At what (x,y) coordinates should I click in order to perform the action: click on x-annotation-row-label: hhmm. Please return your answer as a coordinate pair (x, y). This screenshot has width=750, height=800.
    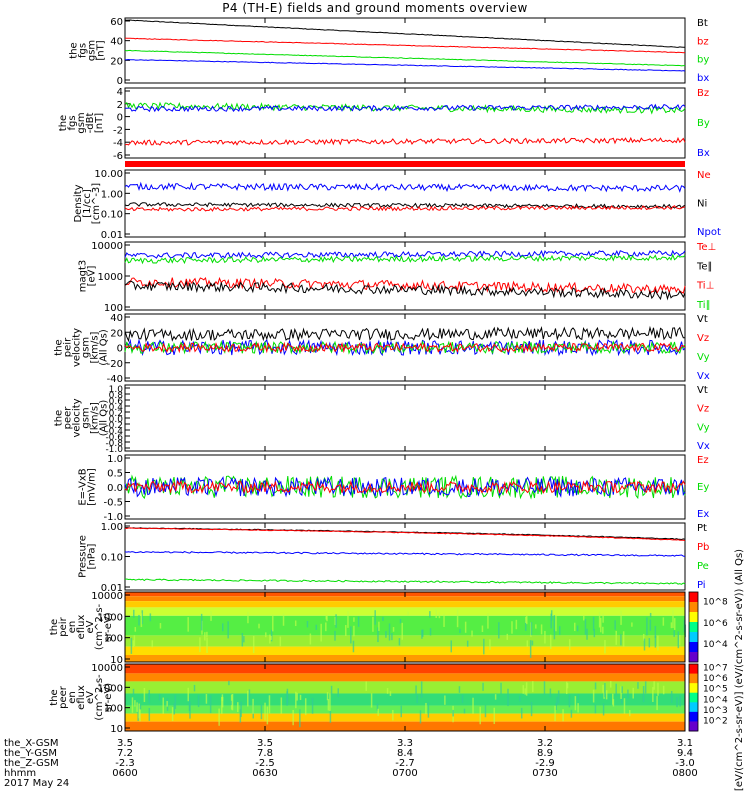
    Looking at the image, I should click on (20, 773).